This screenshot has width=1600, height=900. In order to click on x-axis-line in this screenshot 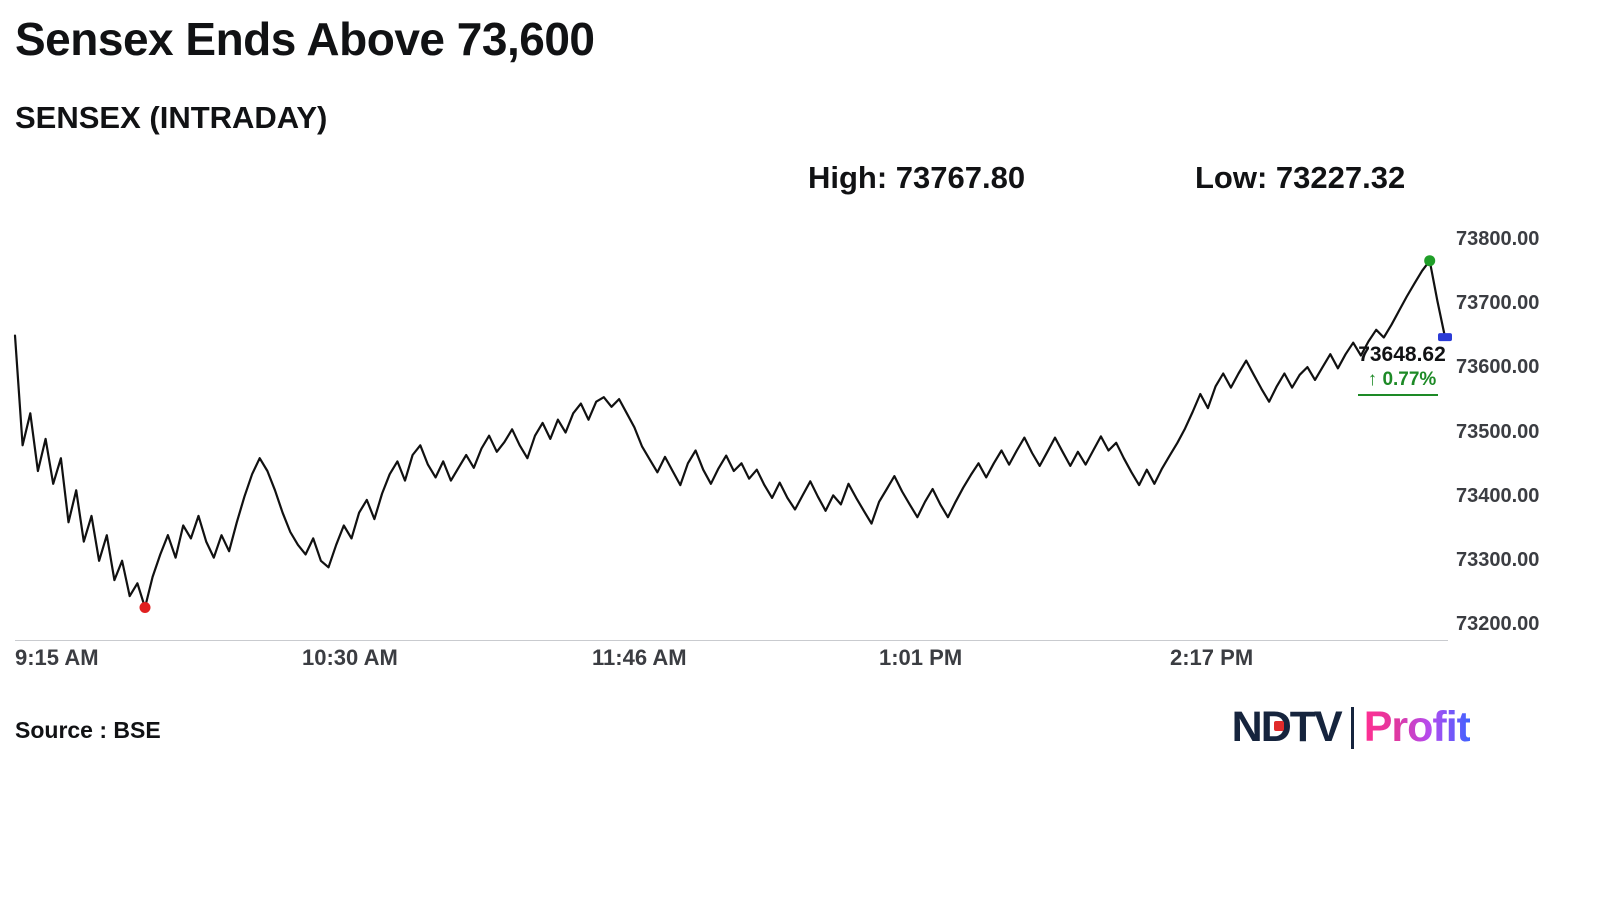, I will do `click(731, 640)`.